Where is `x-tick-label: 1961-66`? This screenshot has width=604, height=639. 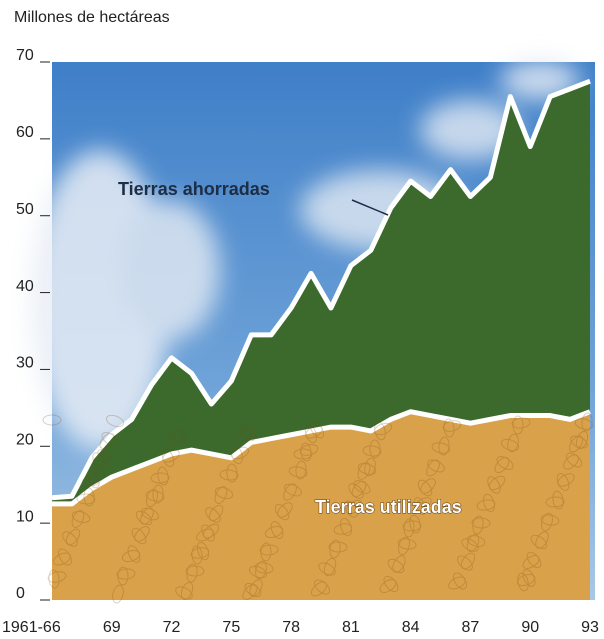
x-tick-label: 1961-66 is located at coordinates (31, 627).